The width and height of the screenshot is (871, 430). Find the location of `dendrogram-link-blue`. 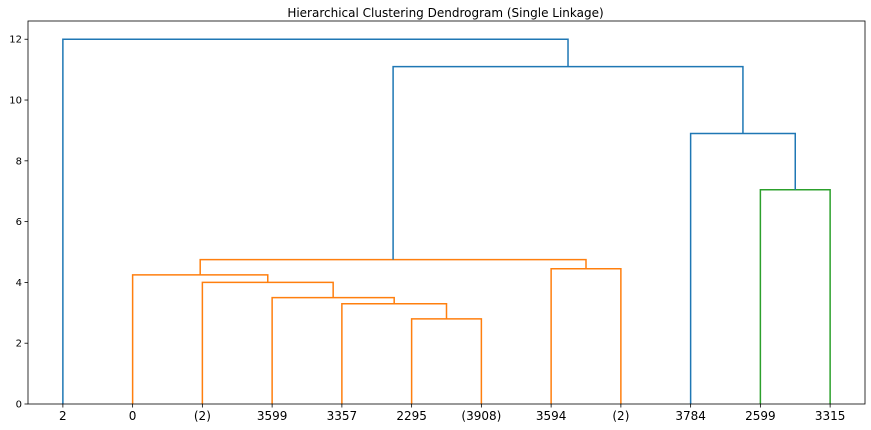

dendrogram-link-blue is located at coordinates (742, 268).